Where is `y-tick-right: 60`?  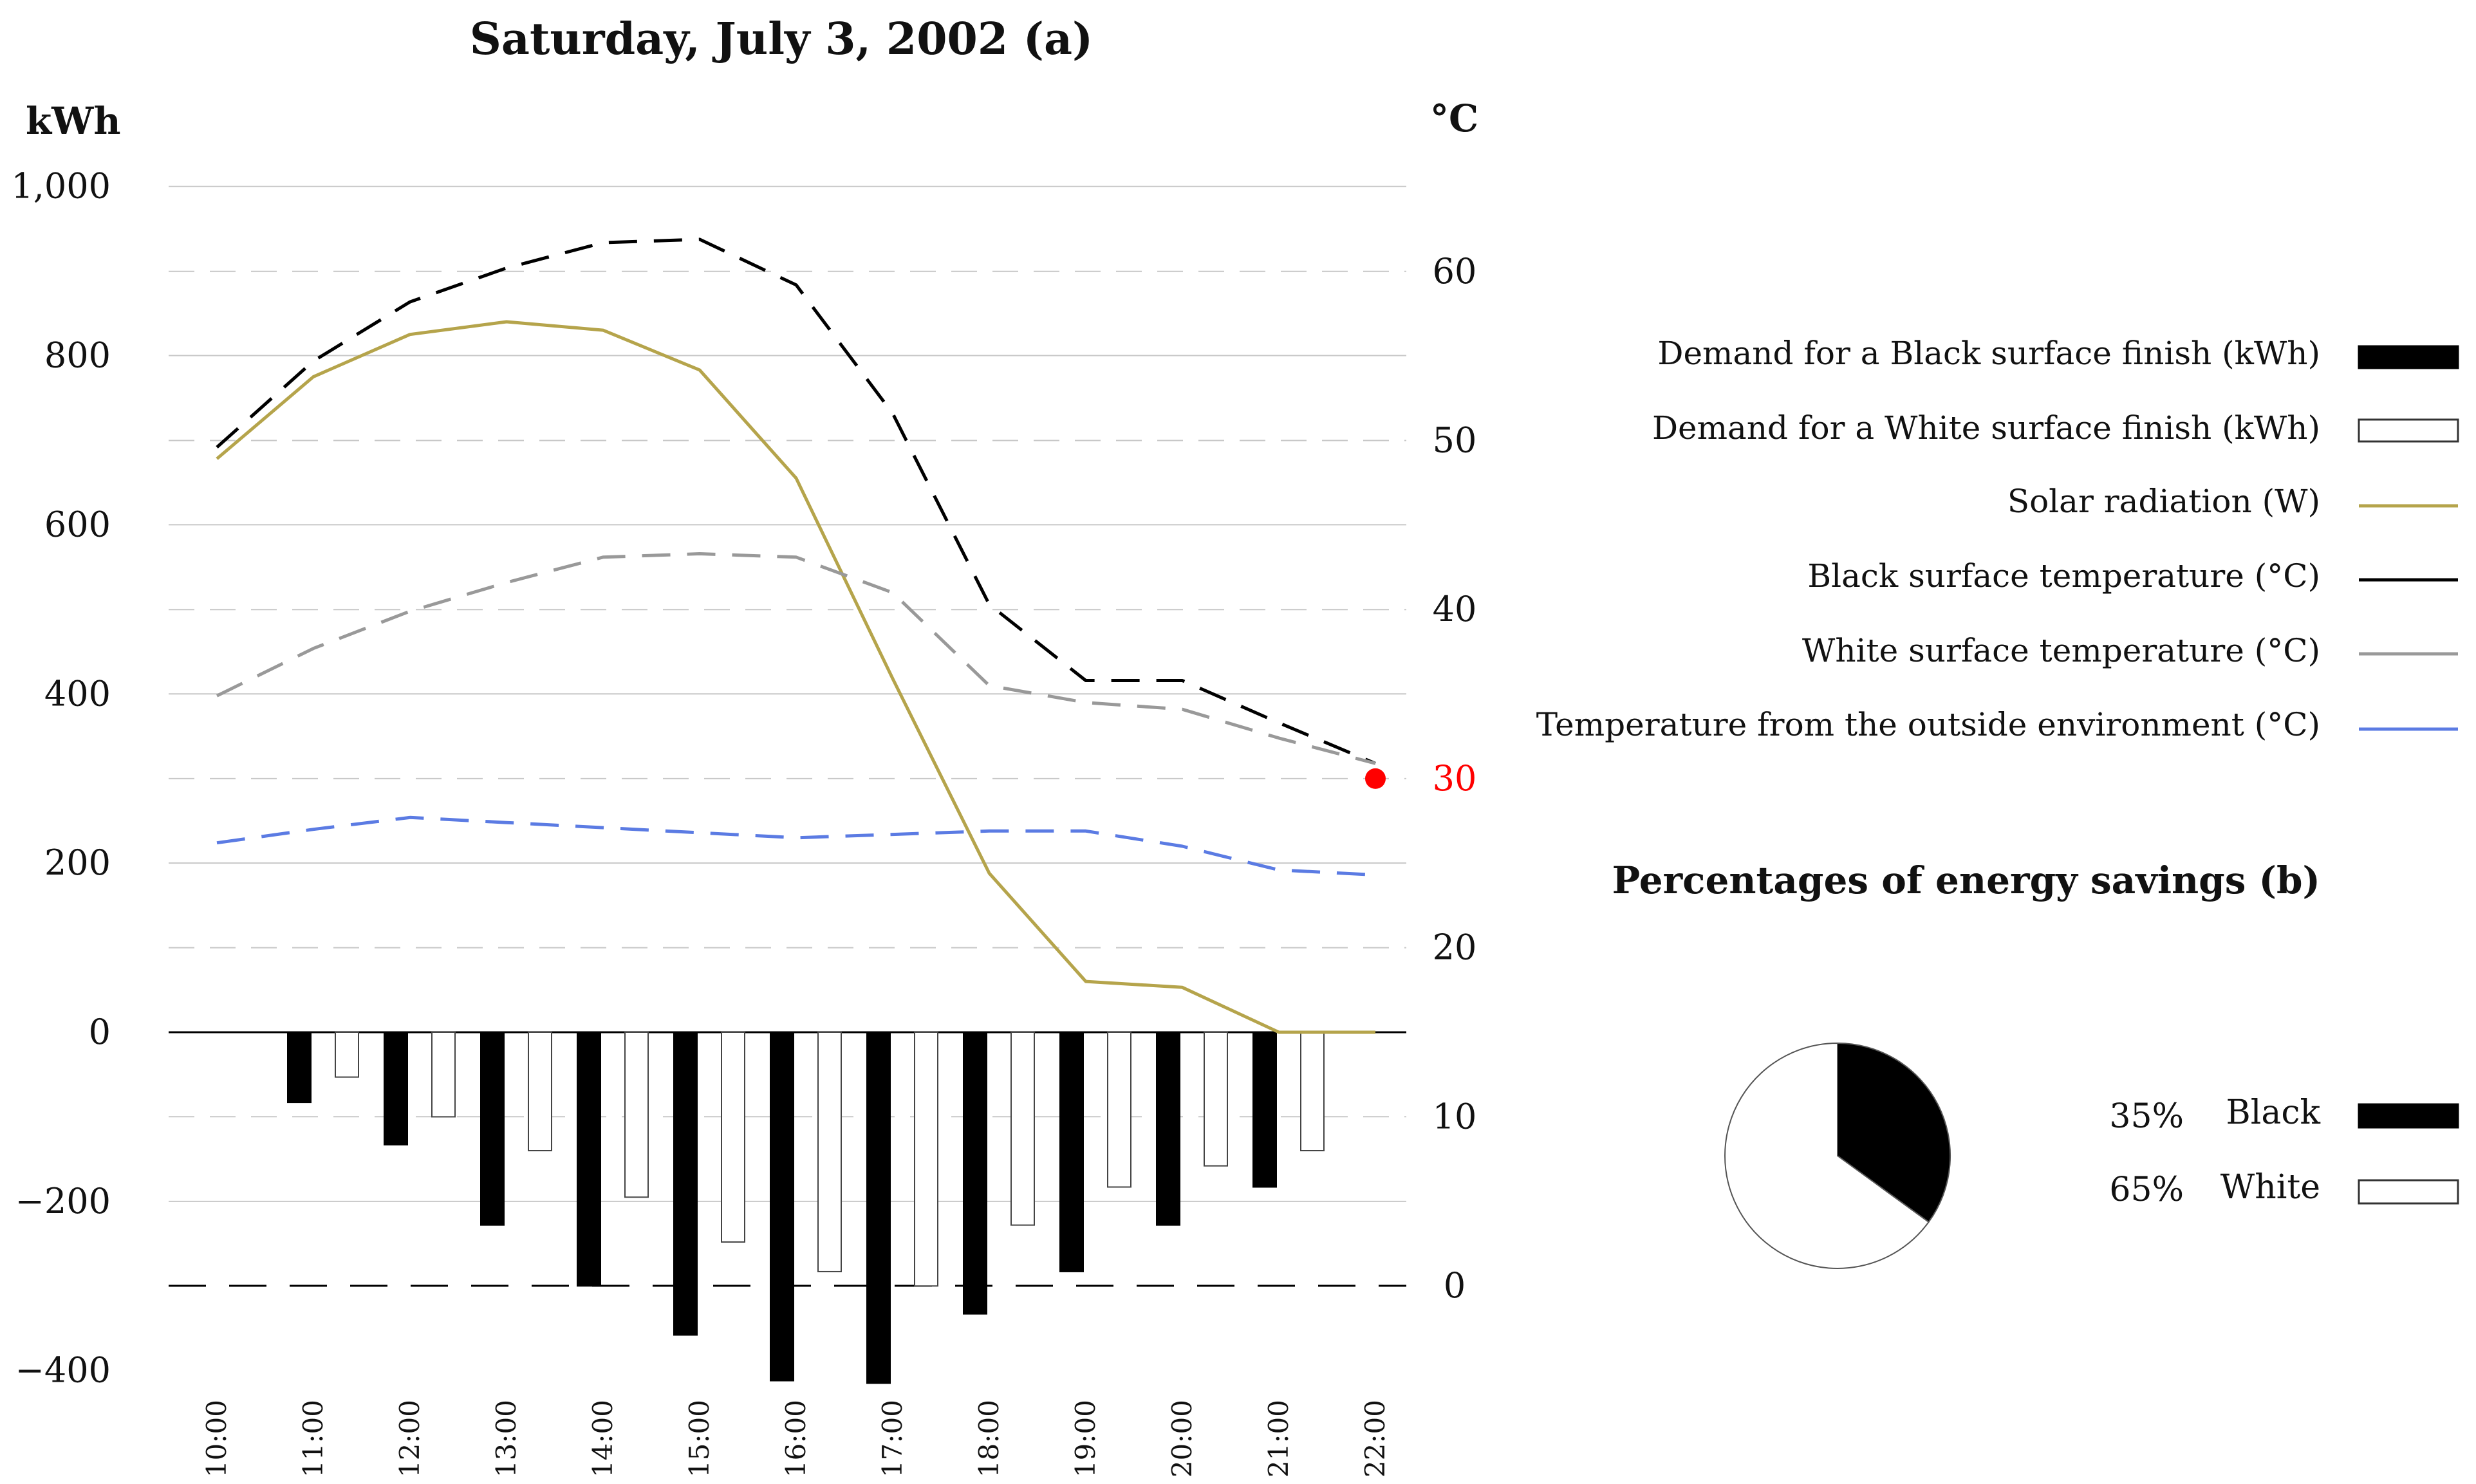 y-tick-right: 60 is located at coordinates (1455, 271).